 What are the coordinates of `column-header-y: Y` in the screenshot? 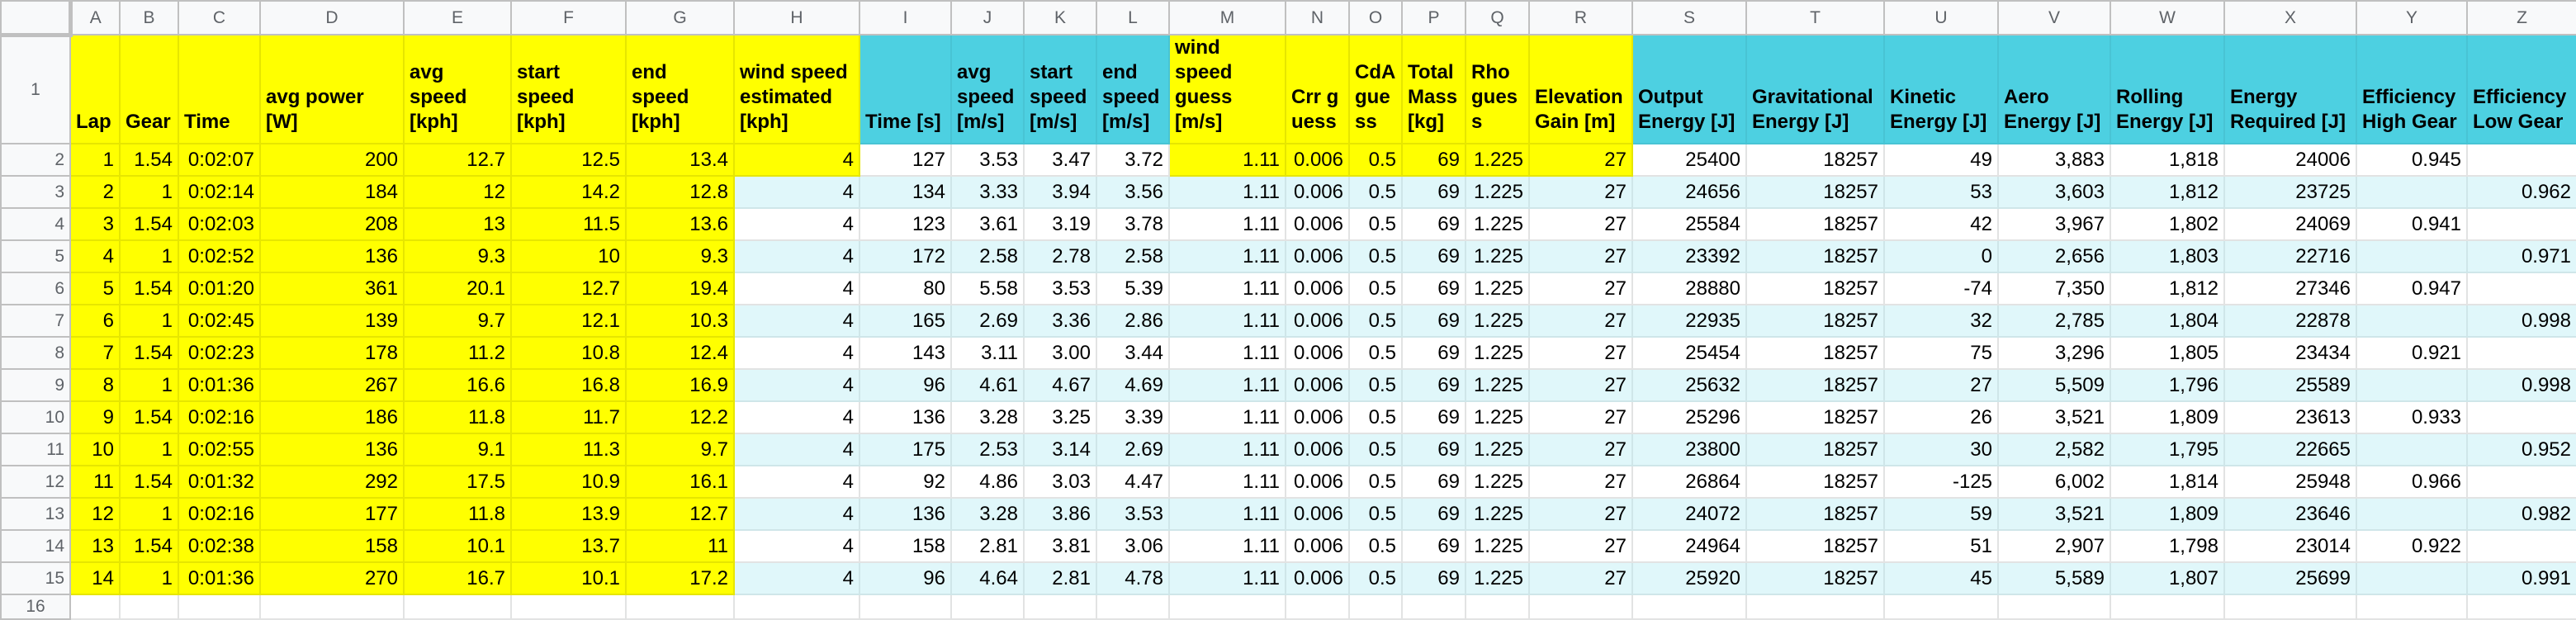 It's located at (2412, 17).